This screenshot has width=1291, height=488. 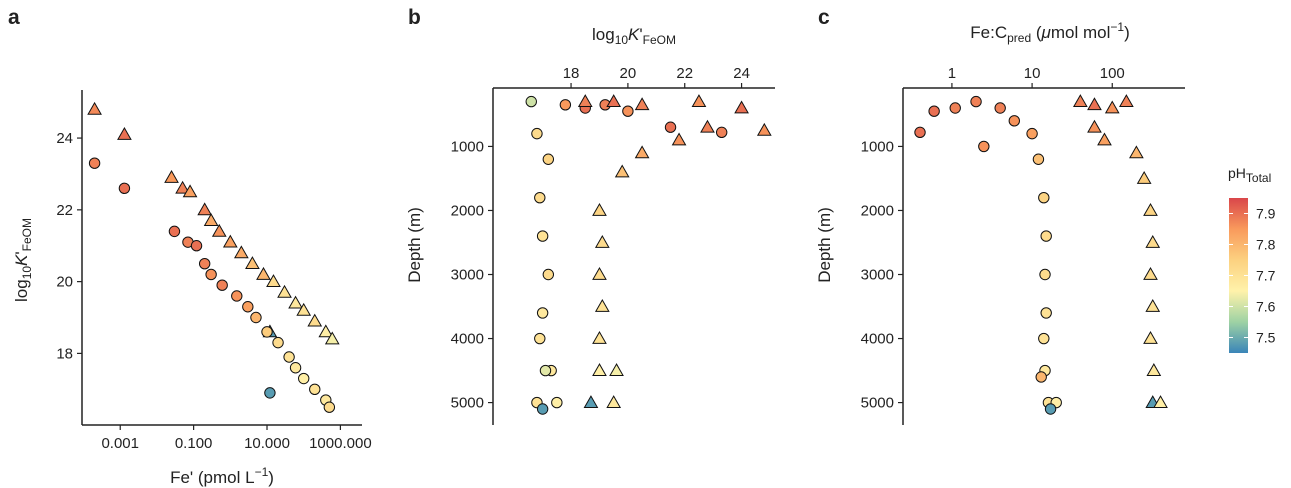 What do you see at coordinates (267, 443) in the screenshot?
I see `panel-a-x-tick-label: 10.000` at bounding box center [267, 443].